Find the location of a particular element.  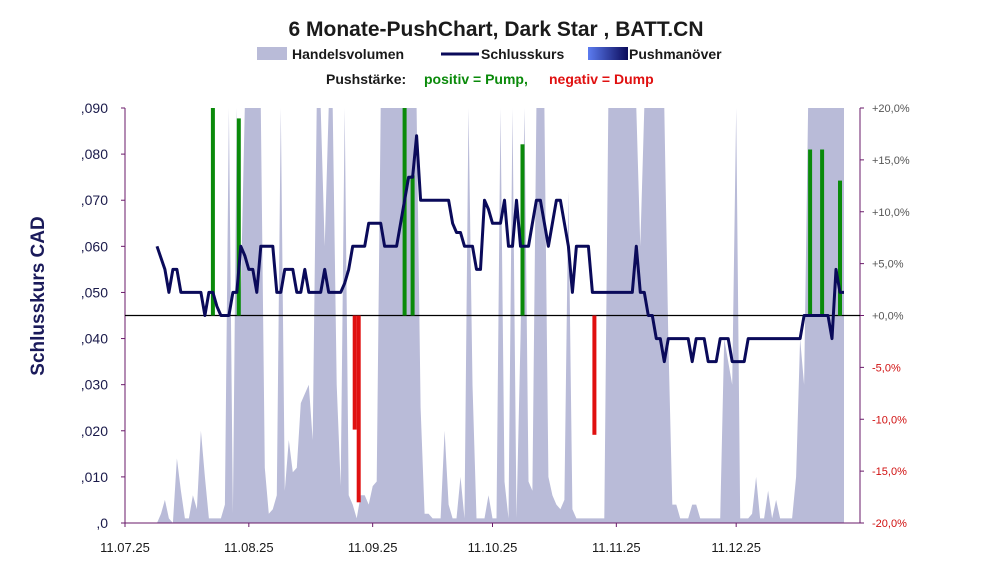

y2-tick-label-7: +15,0% is located at coordinates (891, 161).